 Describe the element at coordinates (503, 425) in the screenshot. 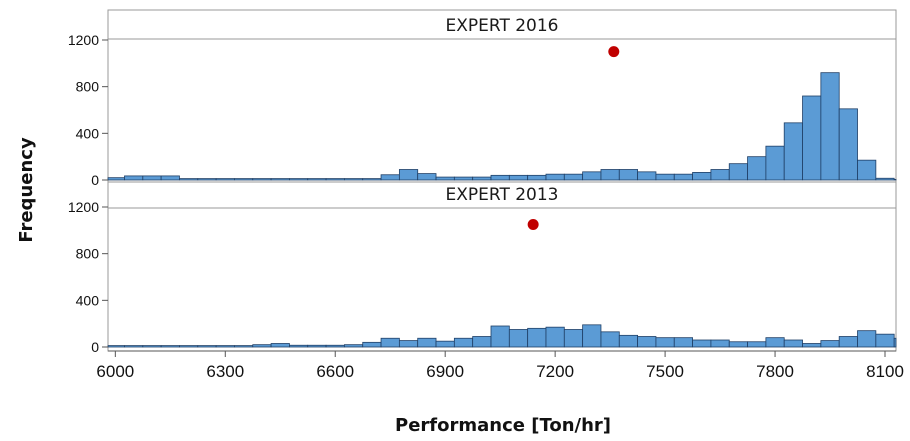

I see `x-axis-label: Performance [Ton/hr]` at that location.